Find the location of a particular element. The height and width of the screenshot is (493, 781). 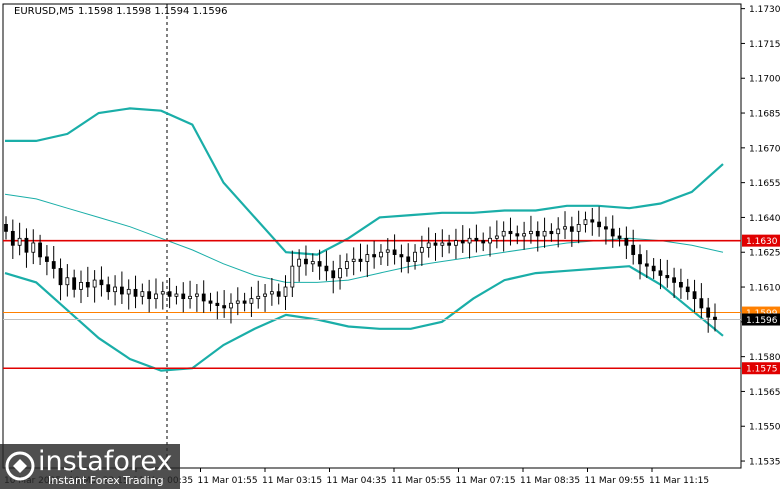

y-tick-label: 1.1655 is located at coordinates (765, 184).